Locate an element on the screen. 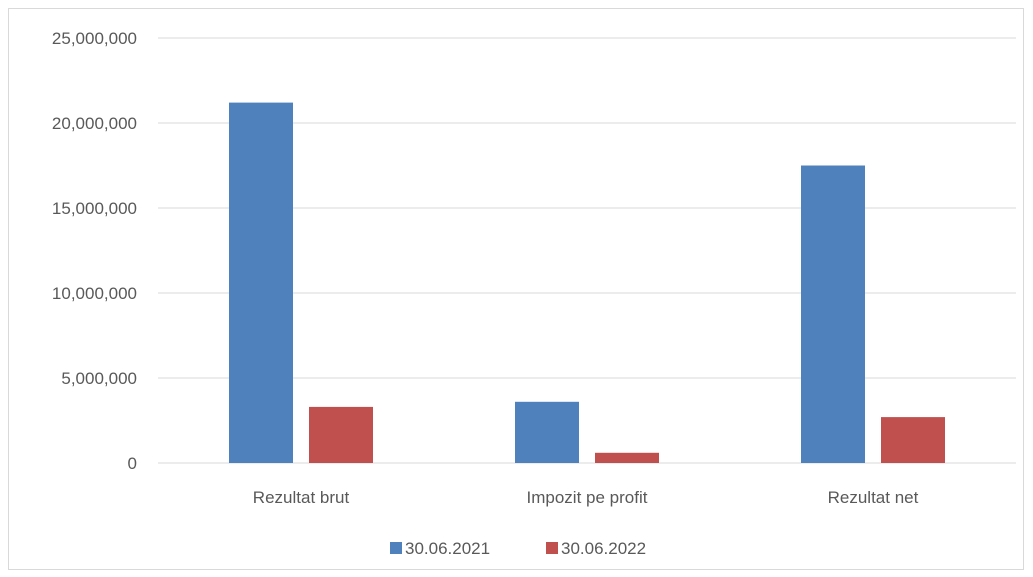 This screenshot has width=1033, height=577. y-tick-label: 0 is located at coordinates (132, 463).